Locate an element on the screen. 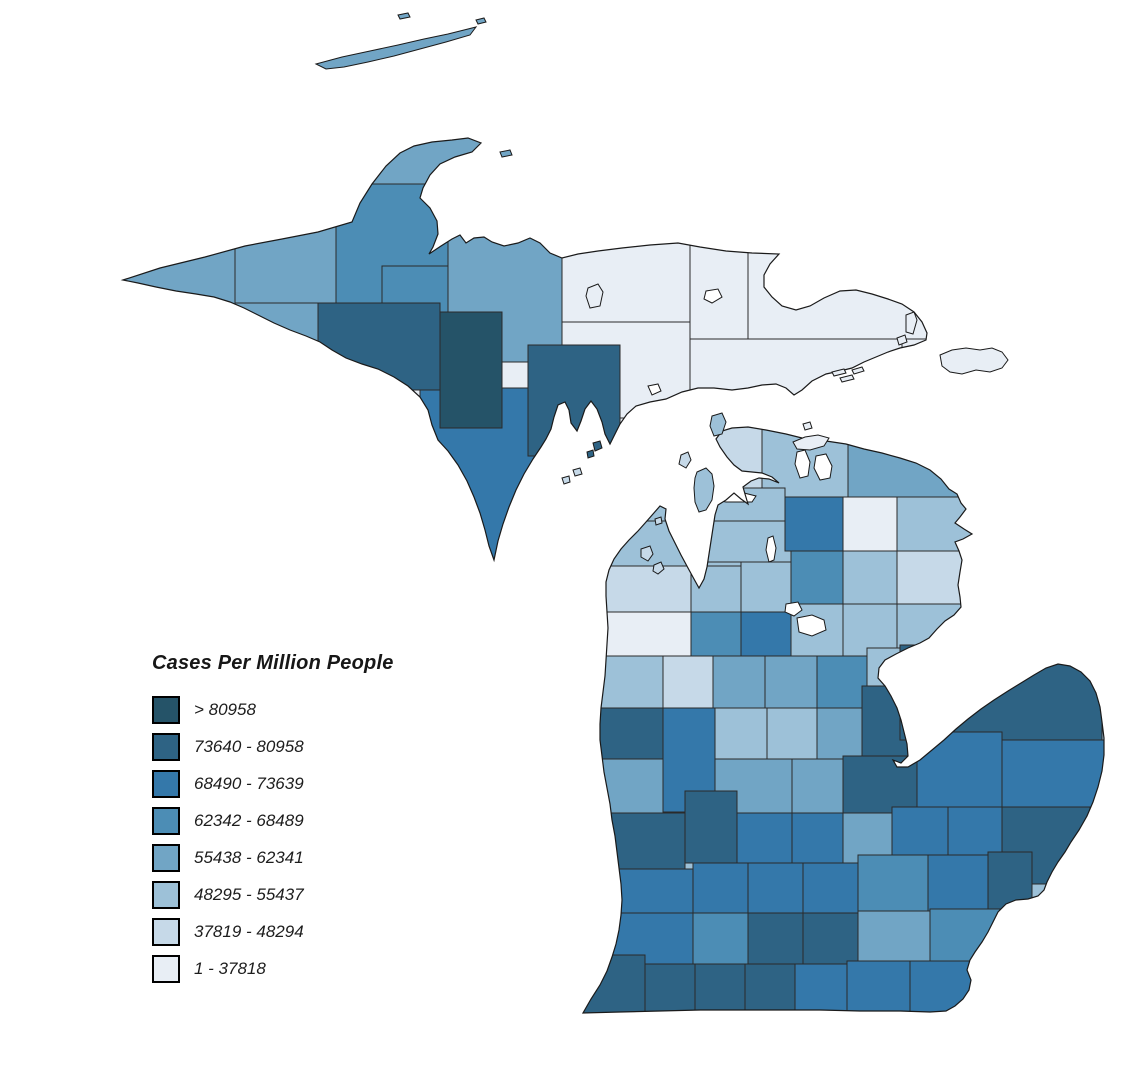 This screenshot has height=1072, width=1142. lake-torch-lake is located at coordinates (771, 549).